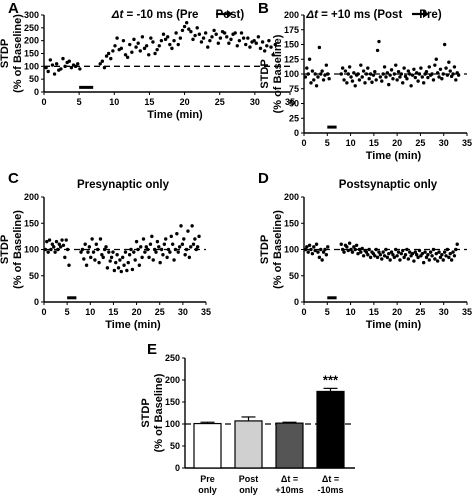 This screenshot has height=498, width=474. Describe the element at coordinates (296, 302) in the screenshot. I see `y-tick-label: 0` at that location.